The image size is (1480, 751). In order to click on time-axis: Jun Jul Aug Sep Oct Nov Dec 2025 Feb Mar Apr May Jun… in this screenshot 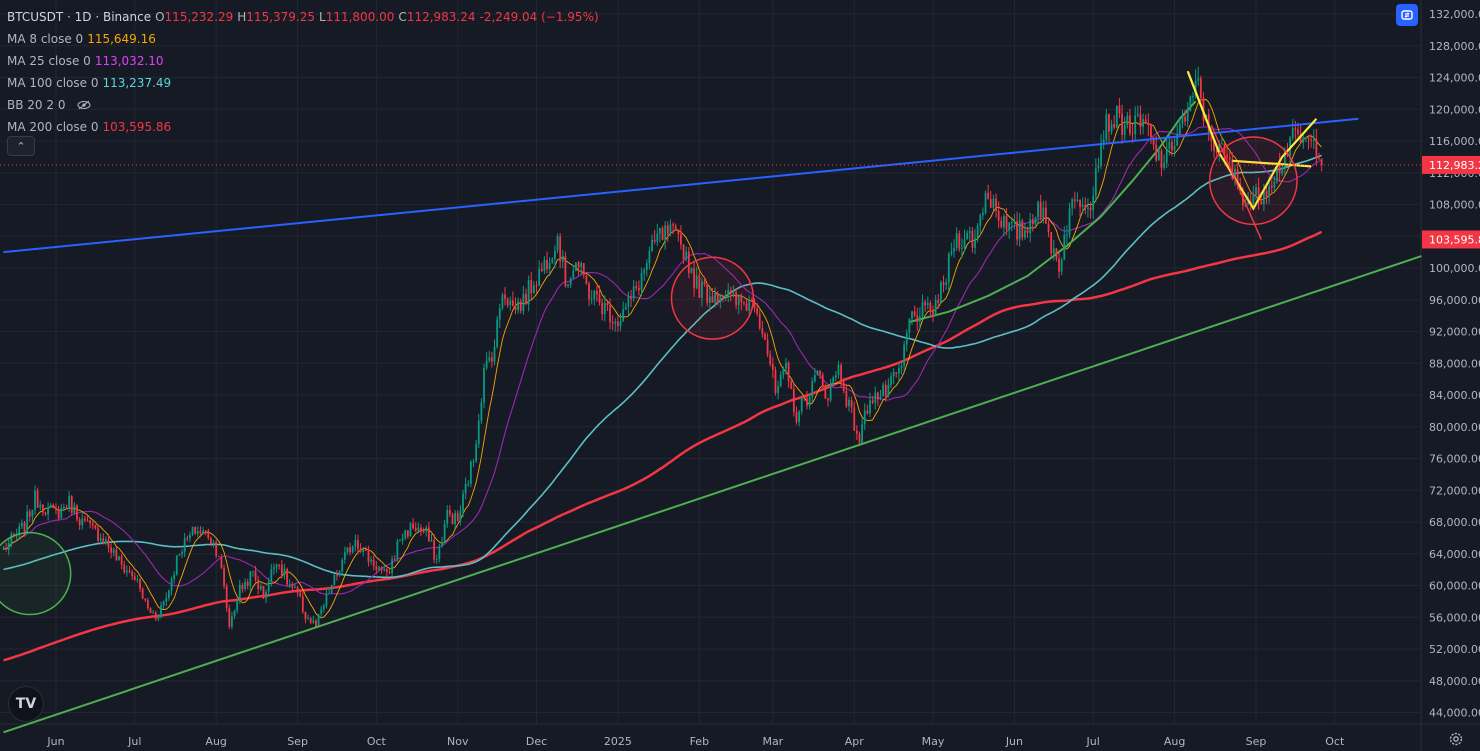, I will do `click(695, 741)`.